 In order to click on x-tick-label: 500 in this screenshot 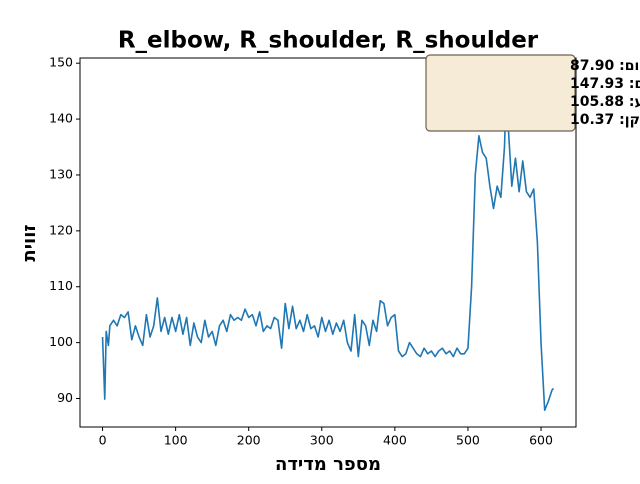, I will do `click(468, 440)`.